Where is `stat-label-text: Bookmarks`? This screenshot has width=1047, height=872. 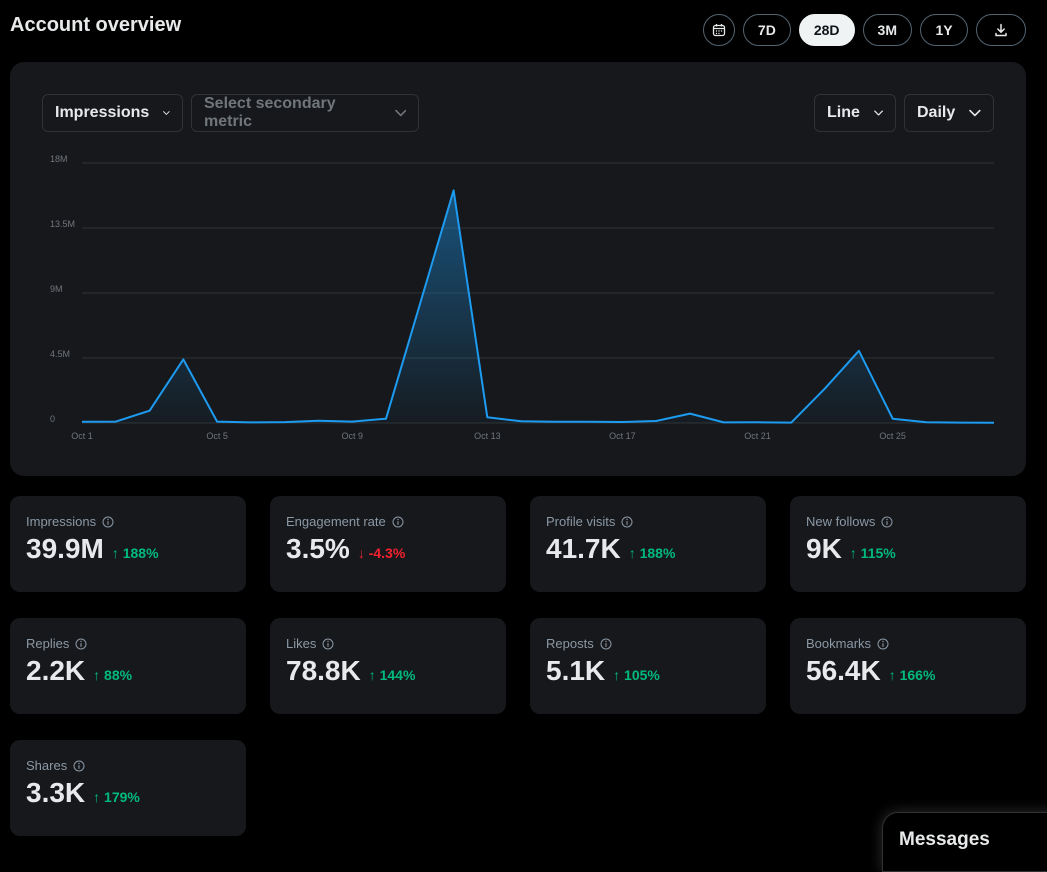
stat-label-text: Bookmarks is located at coordinates (839, 643).